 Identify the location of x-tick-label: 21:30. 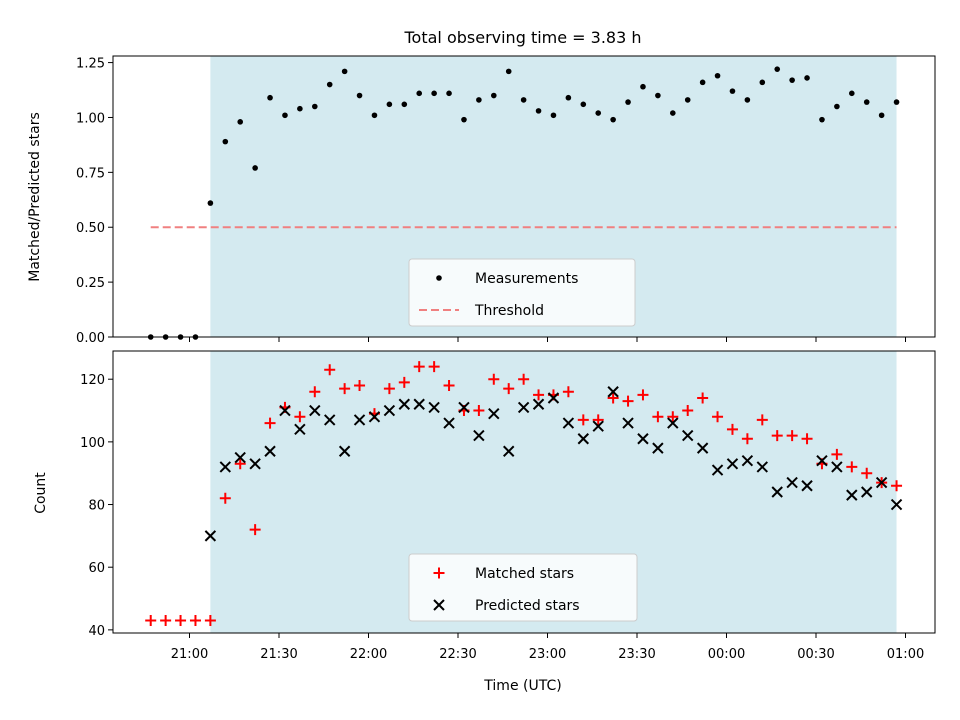
(278, 654).